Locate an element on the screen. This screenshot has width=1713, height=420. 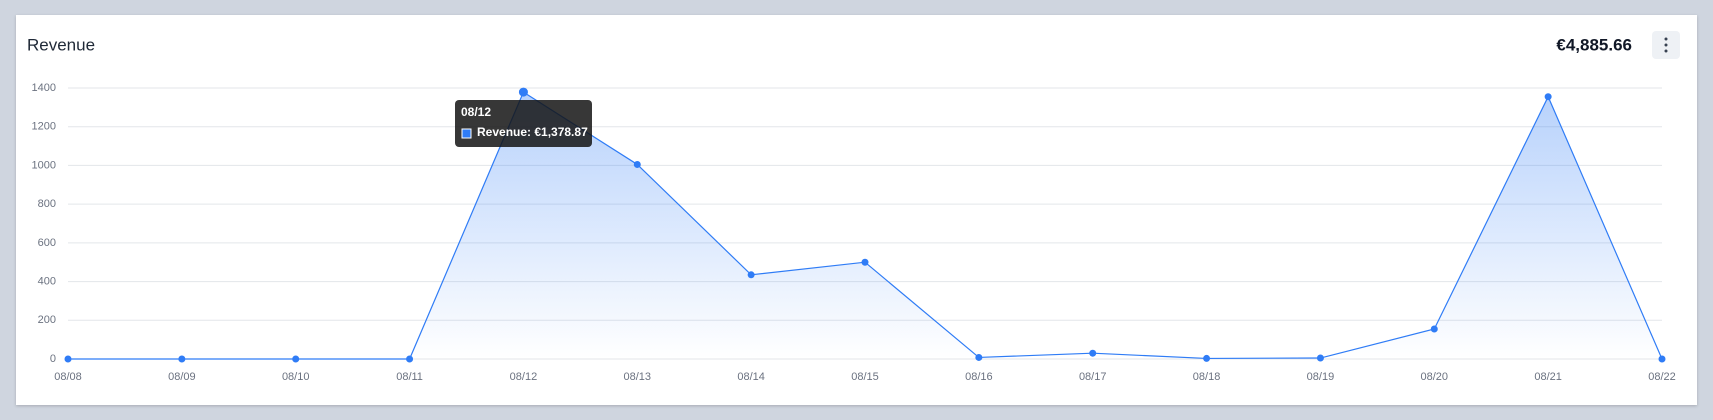
y-tick-label: 400 is located at coordinates (47, 281).